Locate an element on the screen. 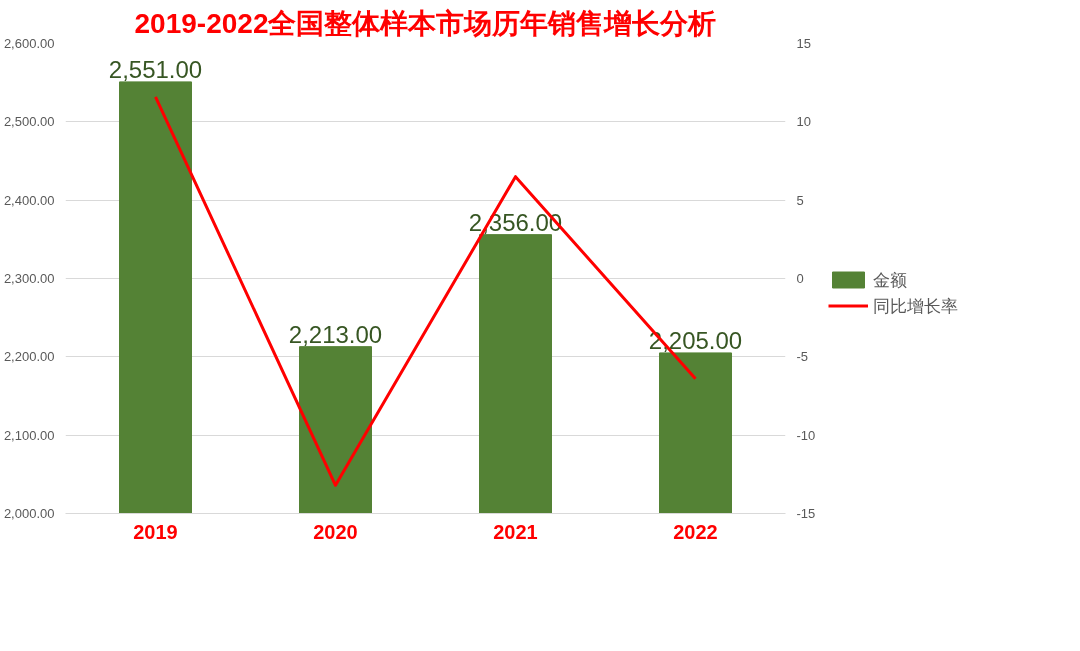 The width and height of the screenshot is (1080, 651). legend-label: 同比增长率 is located at coordinates (915, 306).